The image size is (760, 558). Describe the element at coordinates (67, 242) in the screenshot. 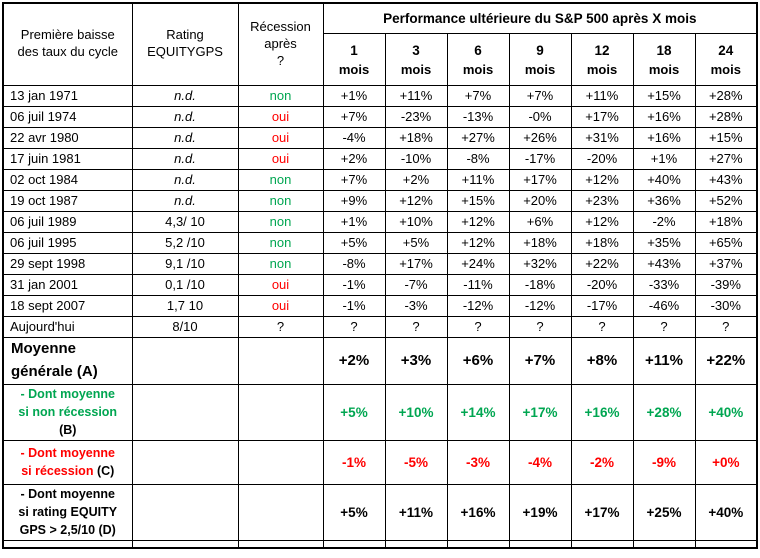

I see `date-cell: 06 juil 1995` at that location.